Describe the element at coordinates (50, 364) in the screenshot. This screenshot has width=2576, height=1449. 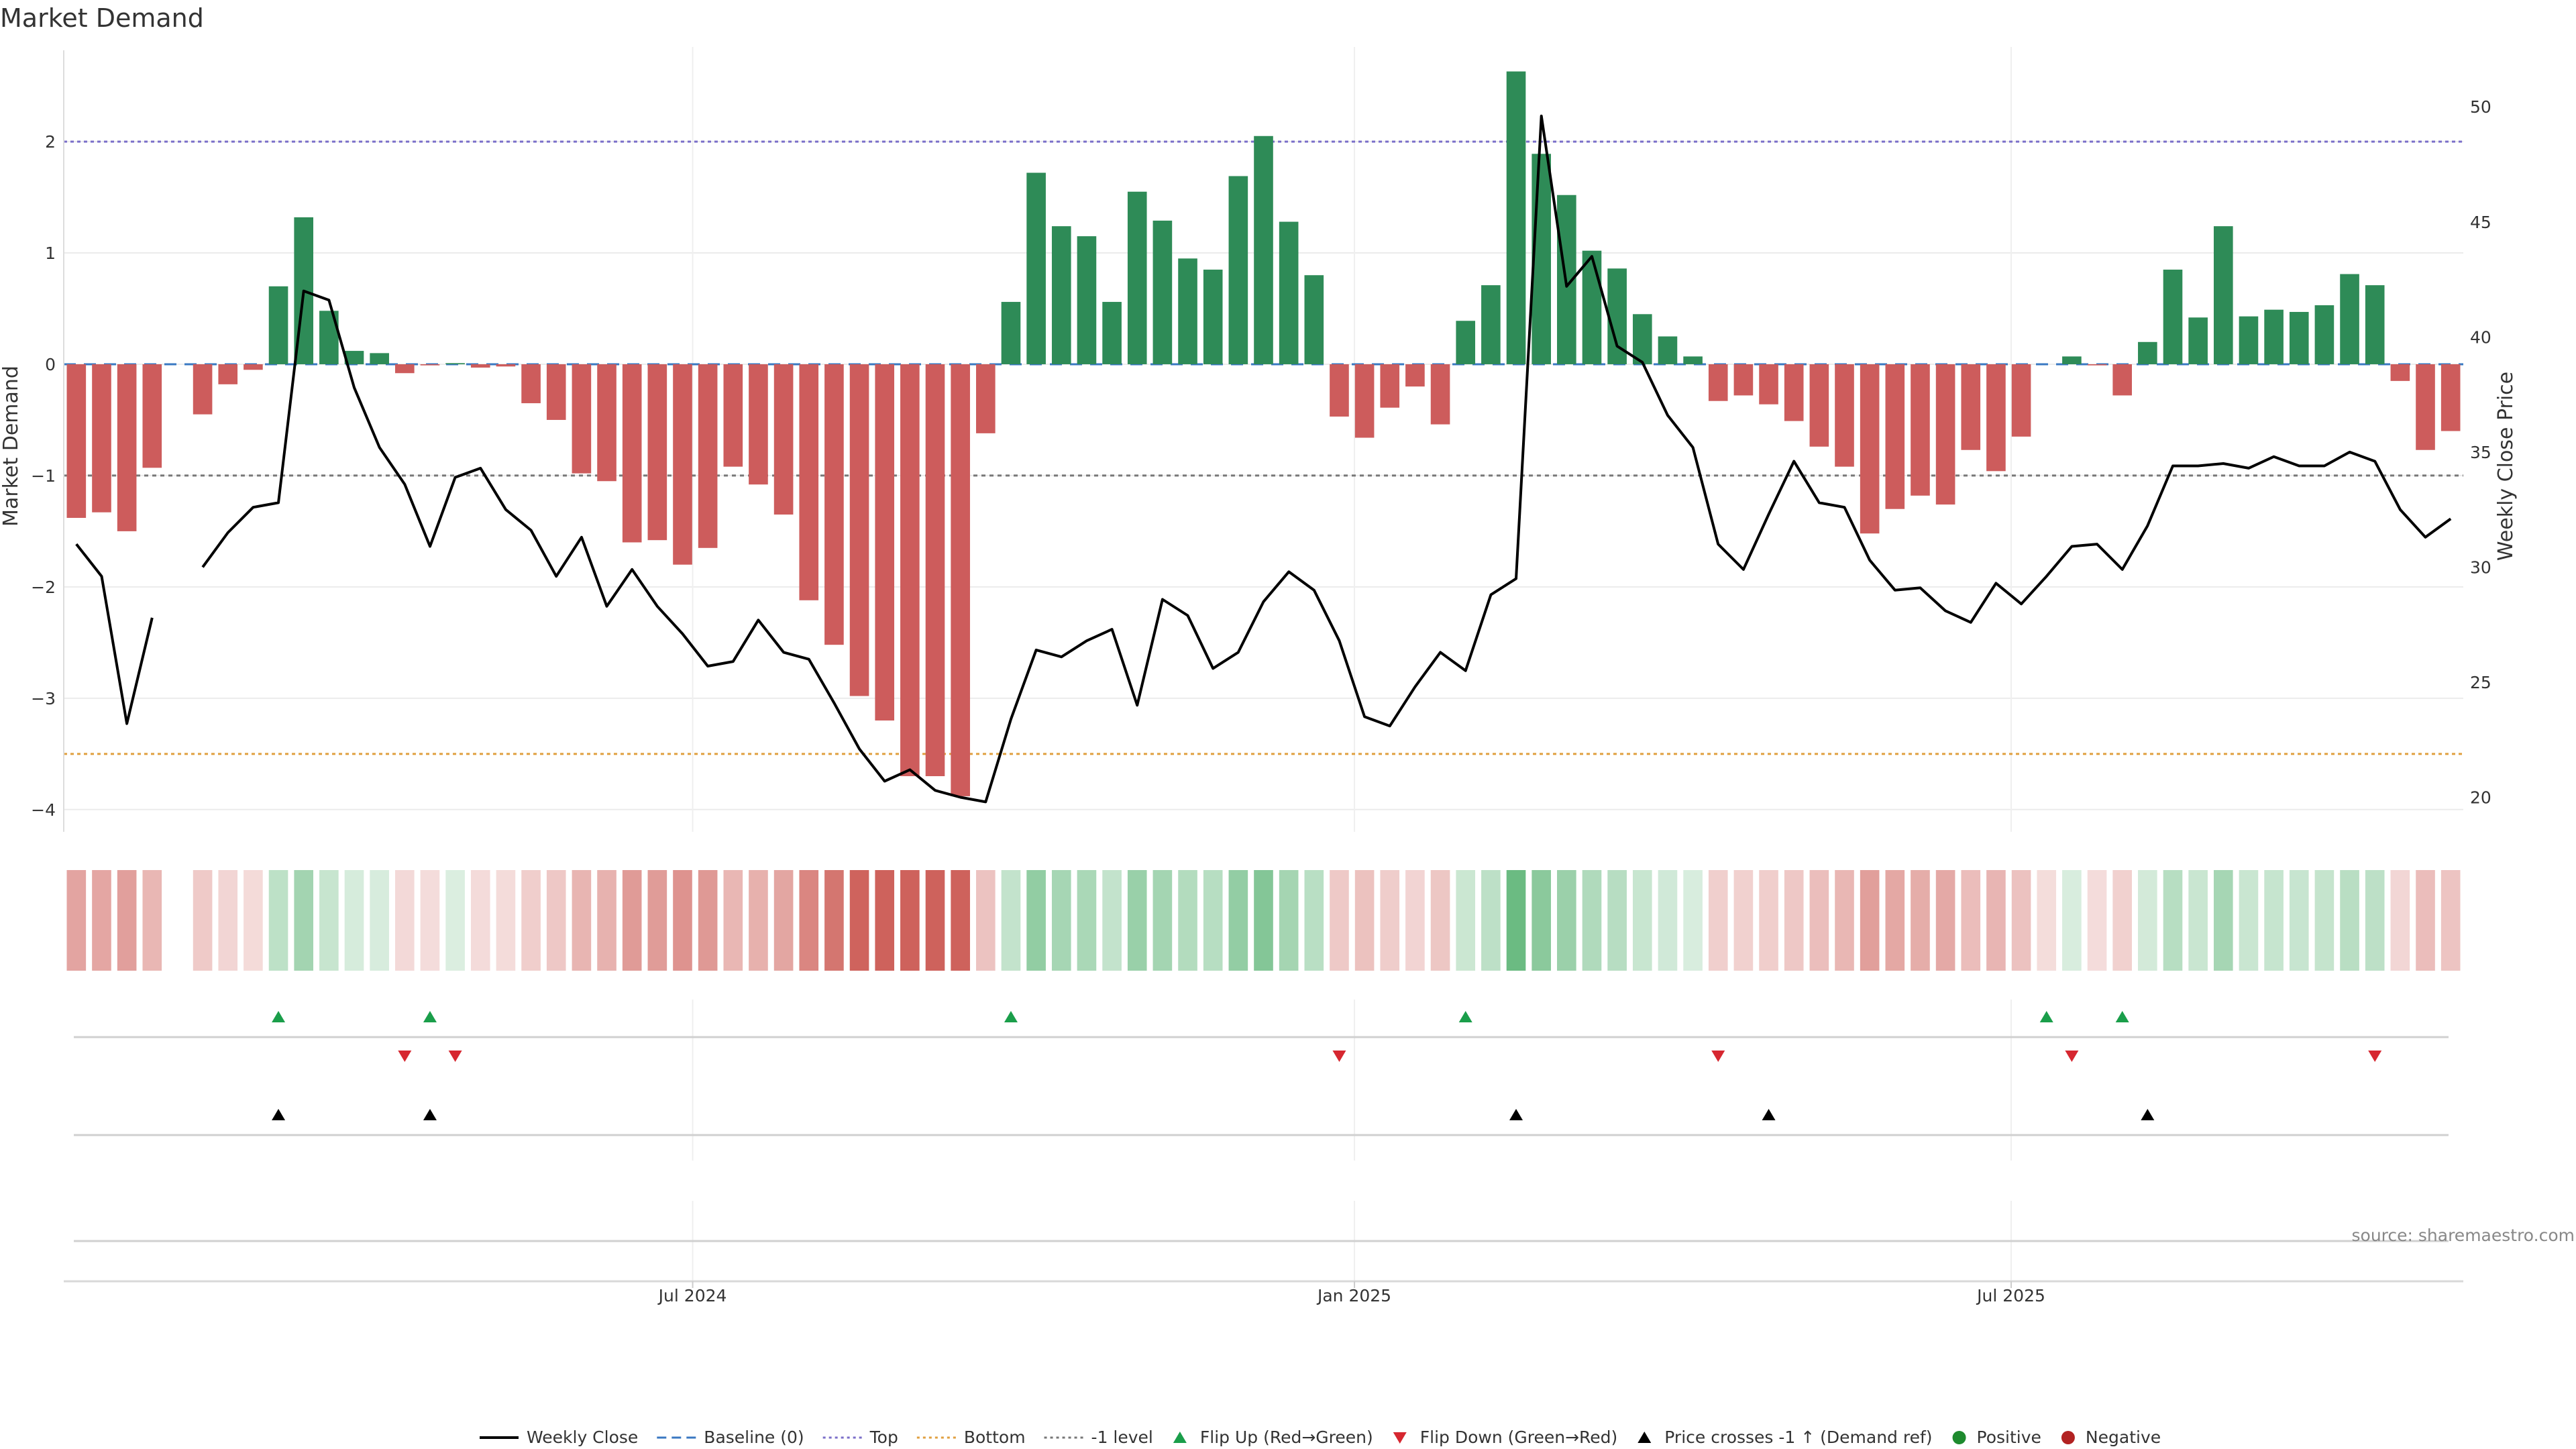
I see `y-tick-label: 0` at that location.